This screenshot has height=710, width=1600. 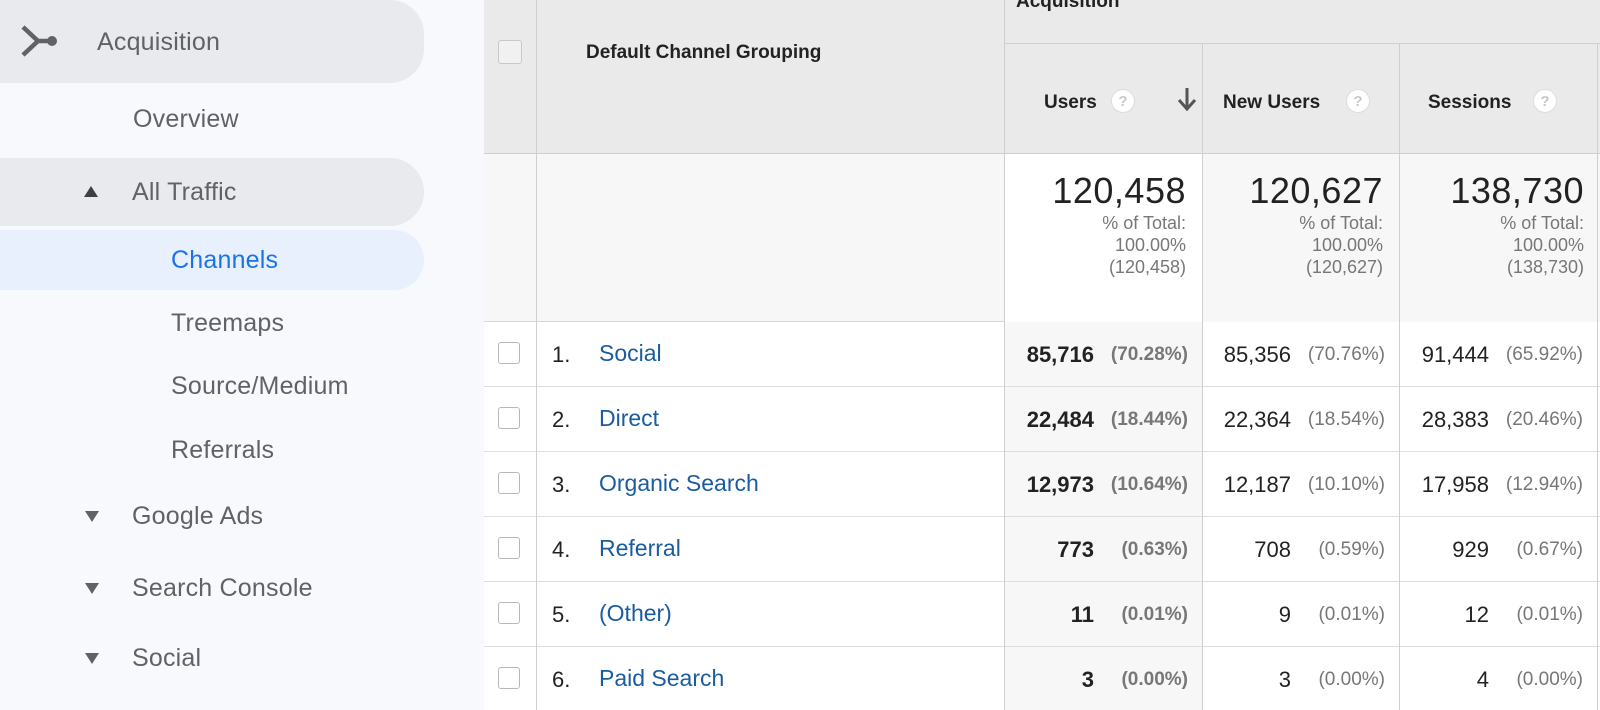 What do you see at coordinates (212, 192) in the screenshot?
I see `nav-all-traffic: All Traffic` at bounding box center [212, 192].